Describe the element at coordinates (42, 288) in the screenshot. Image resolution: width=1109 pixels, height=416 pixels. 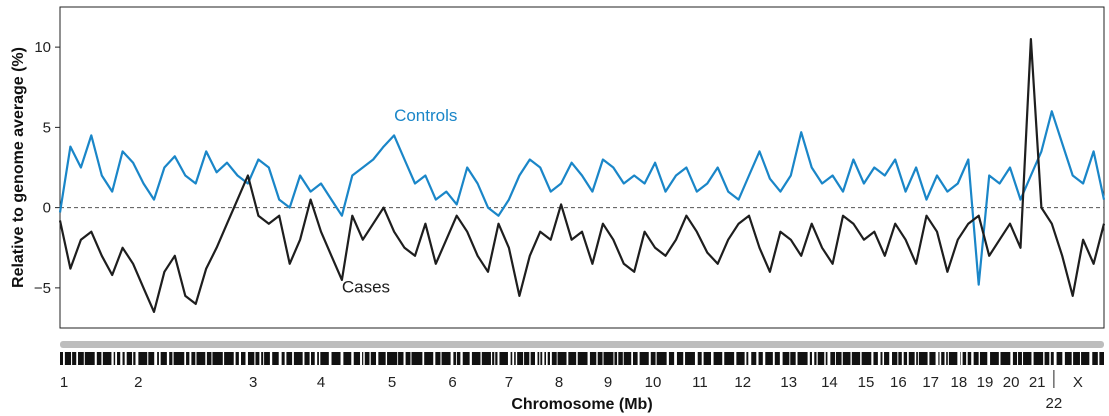
I see `y-tick-label: −5` at that location.